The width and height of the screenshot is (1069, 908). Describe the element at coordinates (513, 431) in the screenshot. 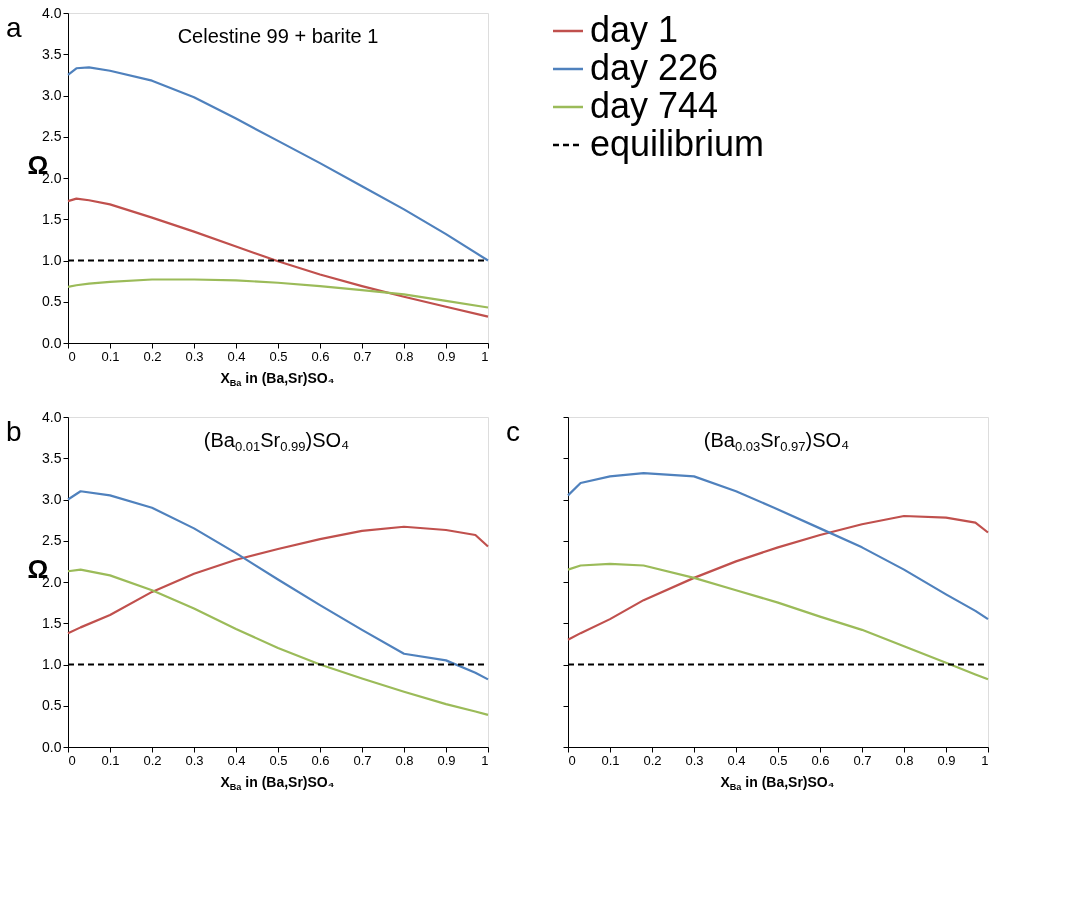

I see `text: c` at that location.